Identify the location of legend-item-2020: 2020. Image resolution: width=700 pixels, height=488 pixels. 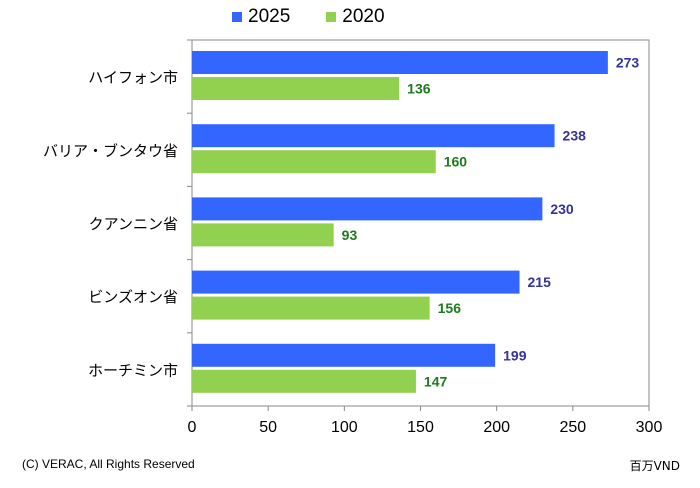
(355, 17).